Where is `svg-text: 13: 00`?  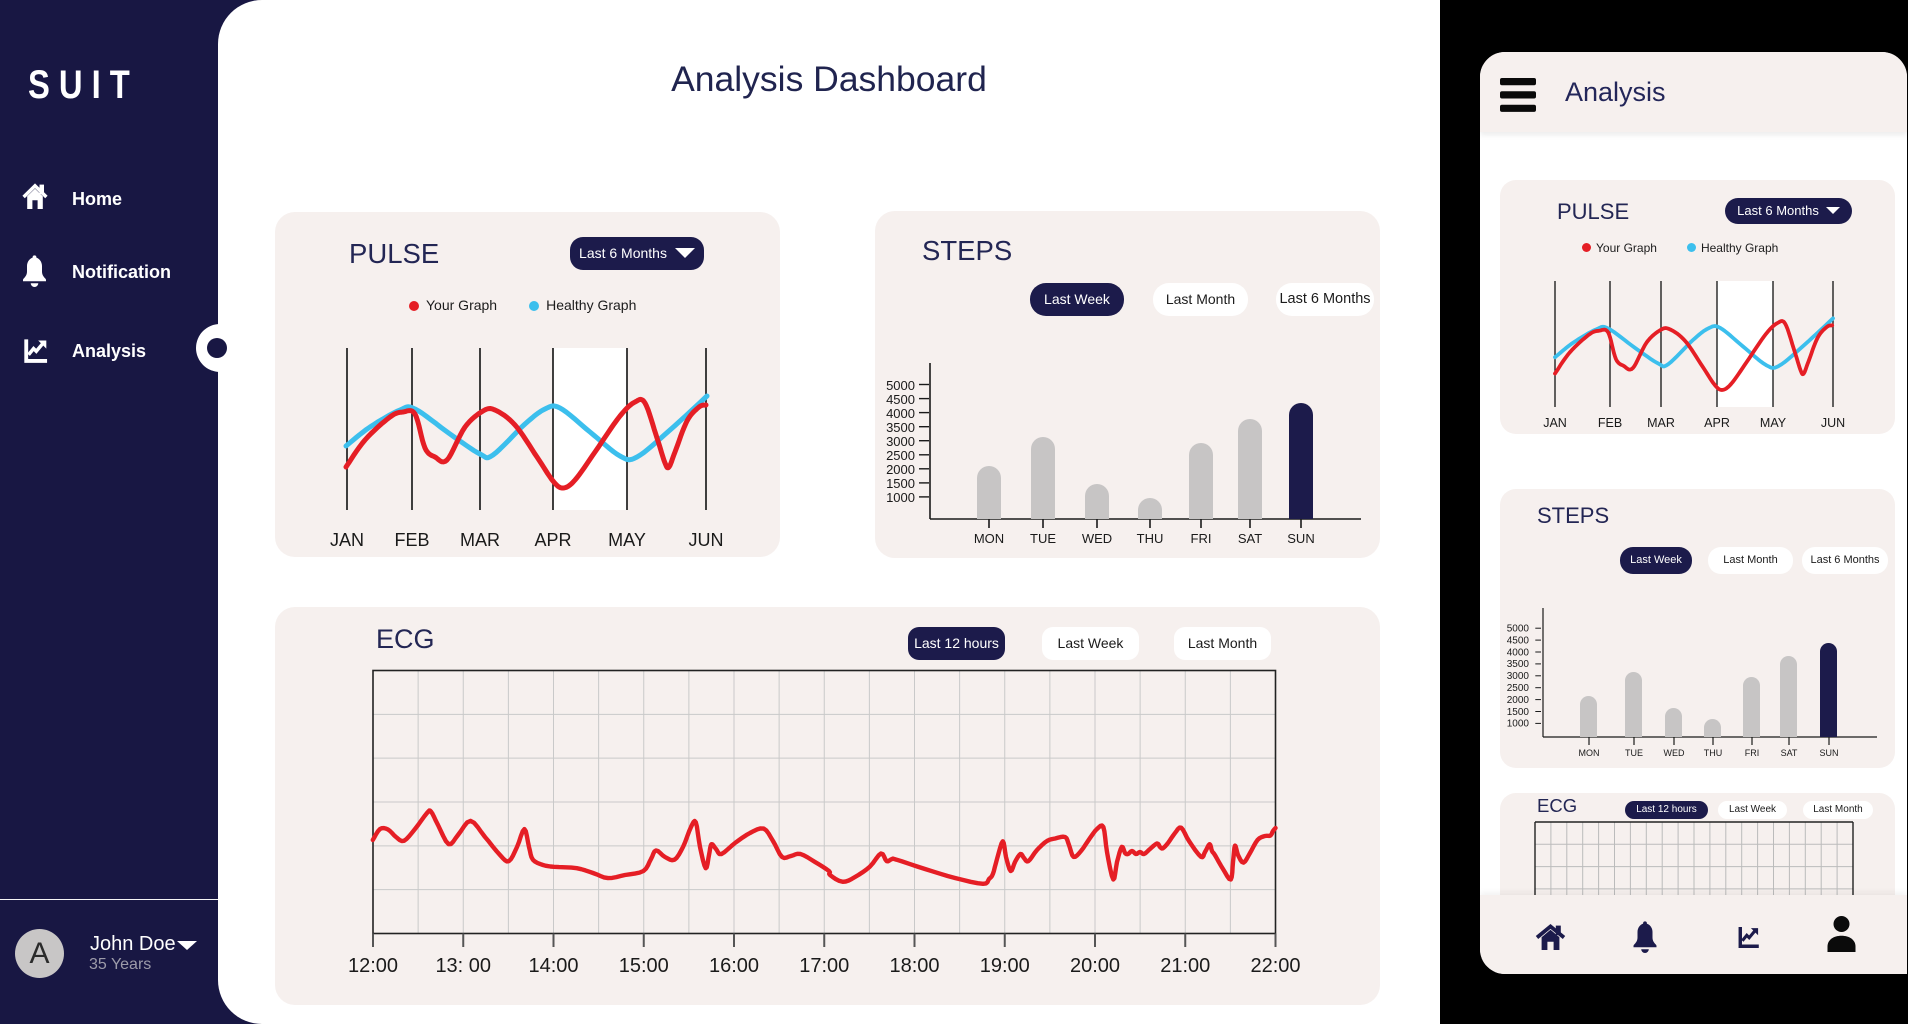 svg-text: 13: 00 is located at coordinates (463, 966).